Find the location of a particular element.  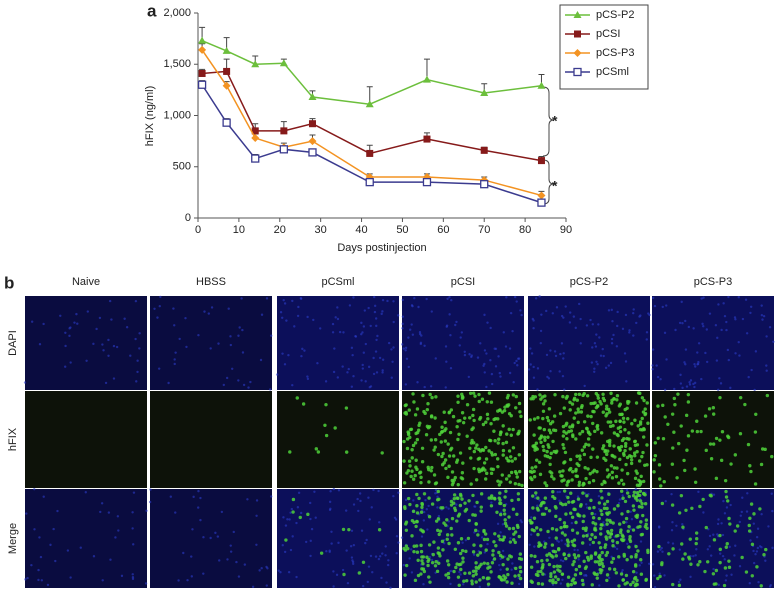

legend-label: pCS-P2 is located at coordinates (615, 15).